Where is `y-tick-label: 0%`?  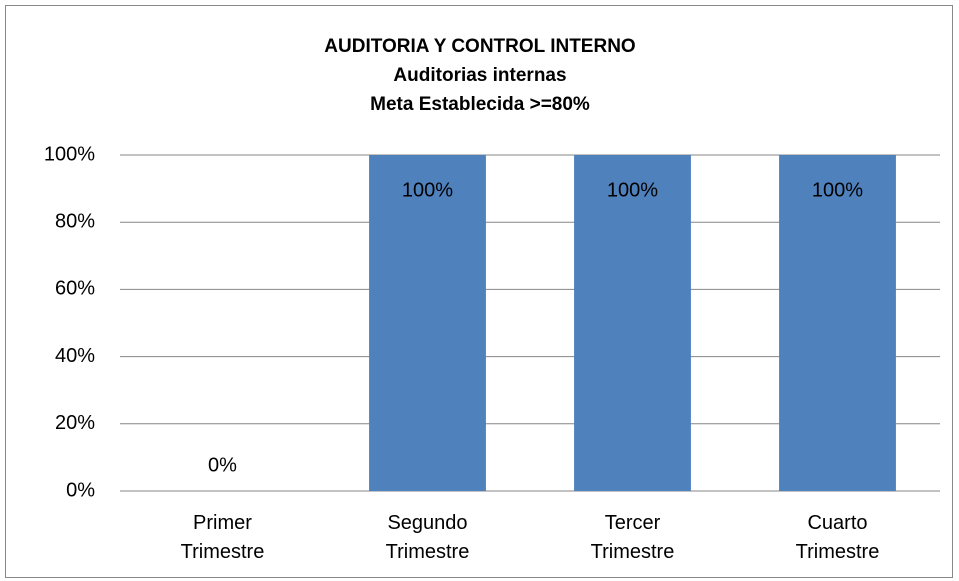
y-tick-label: 0% is located at coordinates (80, 490).